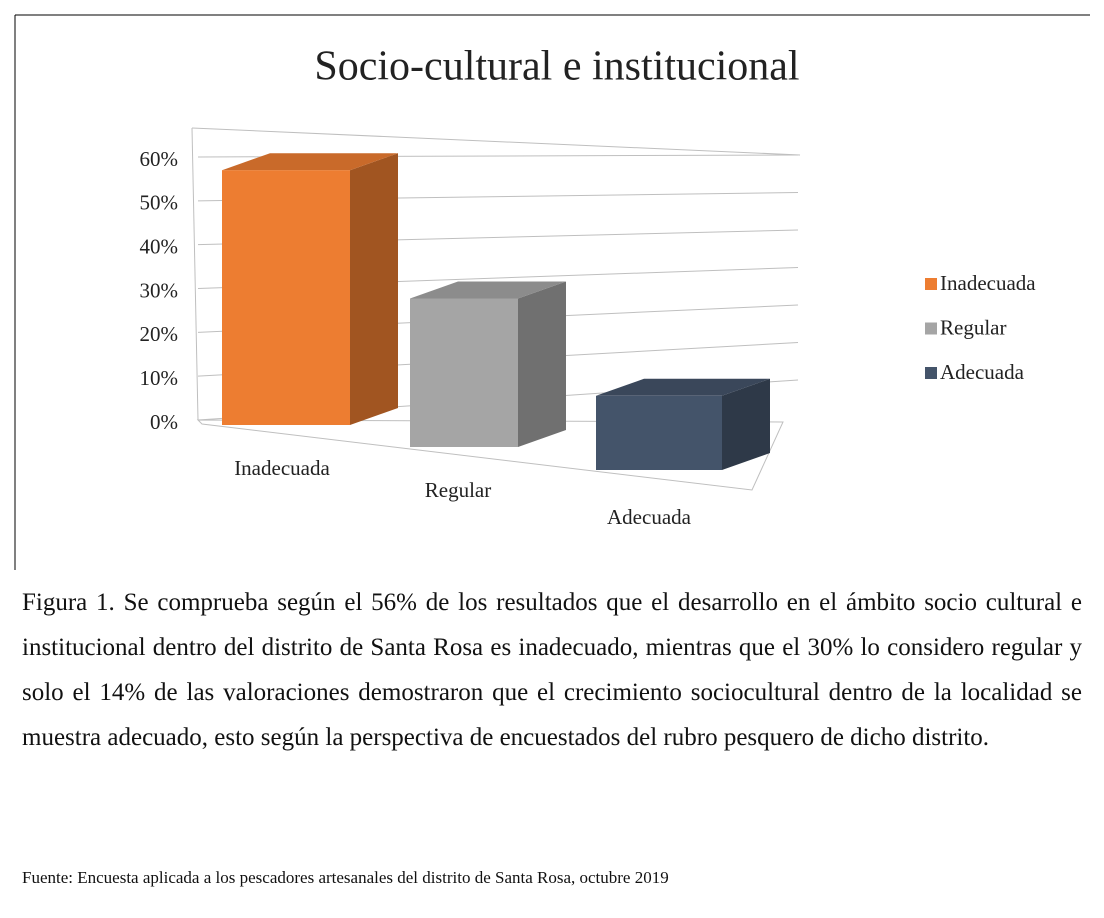 The height and width of the screenshot is (918, 1104). I want to click on floor, so click(490, 455).